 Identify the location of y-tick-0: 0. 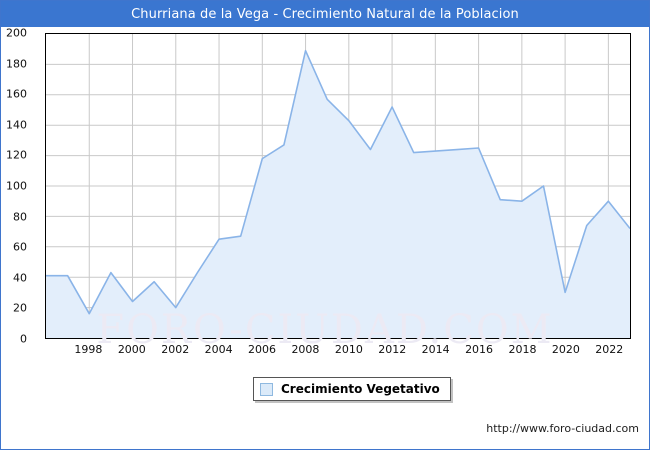
(23, 339).